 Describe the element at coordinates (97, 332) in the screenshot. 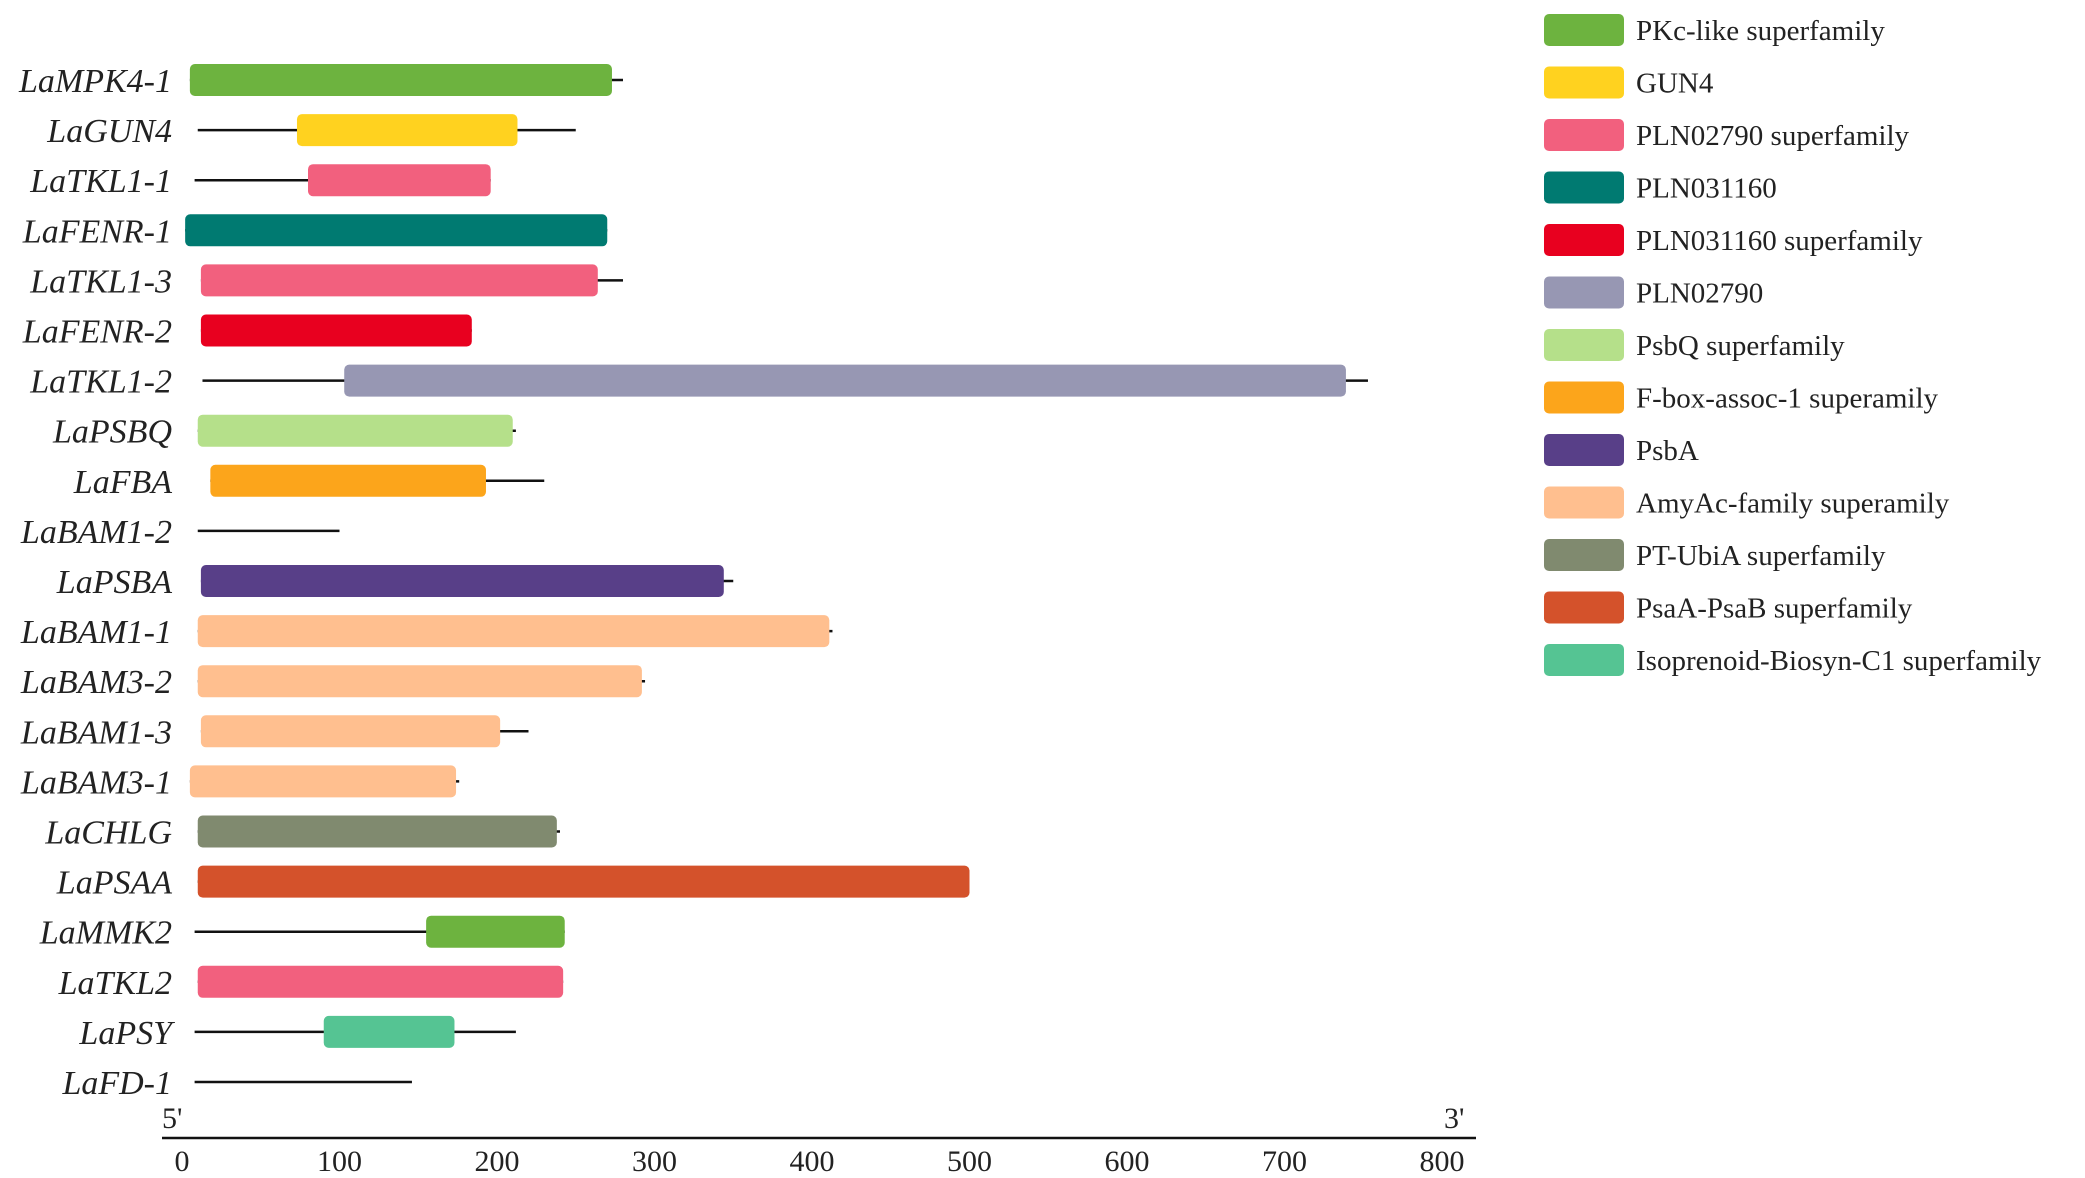

I see `gene-label: LaFENR-2` at that location.